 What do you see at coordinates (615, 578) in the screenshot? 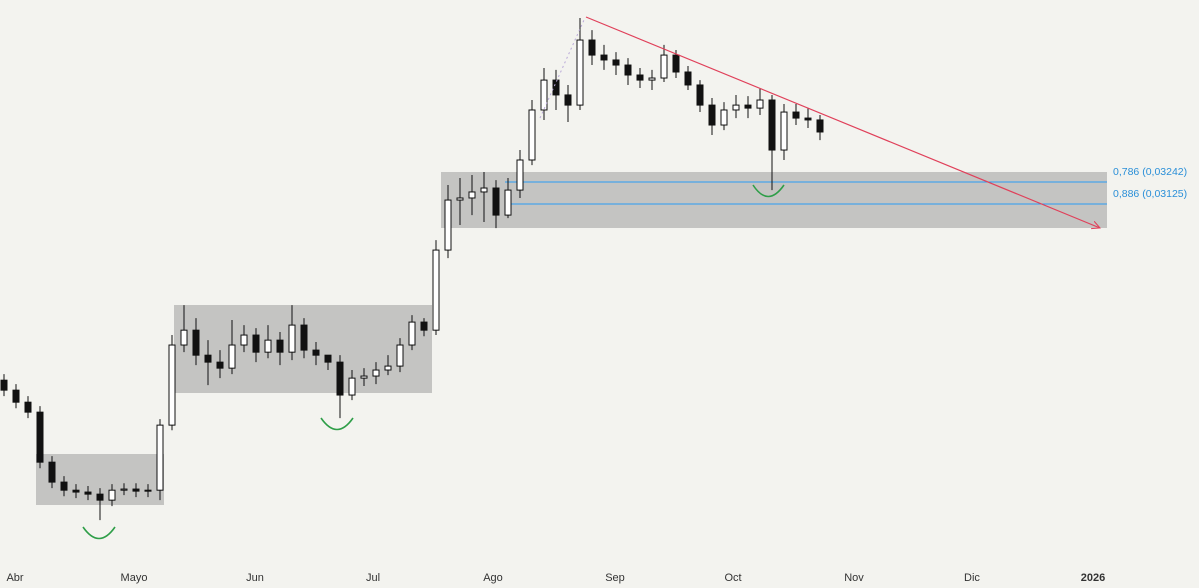
I see `x-tick-label: Sep` at bounding box center [615, 578].